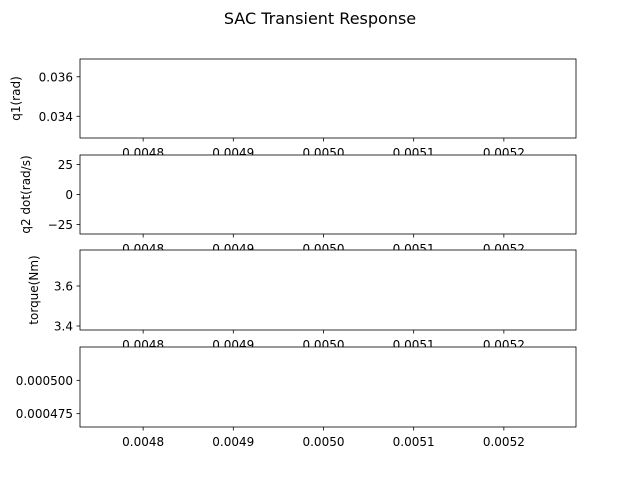 The height and width of the screenshot is (480, 640). I want to click on x-tick-label: 0.0048, so click(143, 442).